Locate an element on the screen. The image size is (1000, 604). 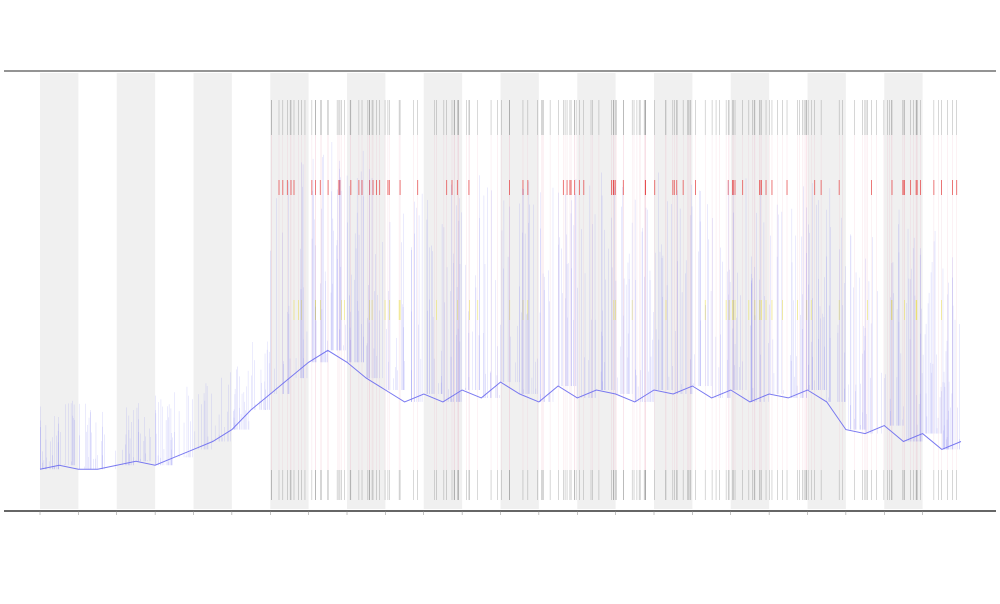
x-axis is located at coordinates (481, 513).